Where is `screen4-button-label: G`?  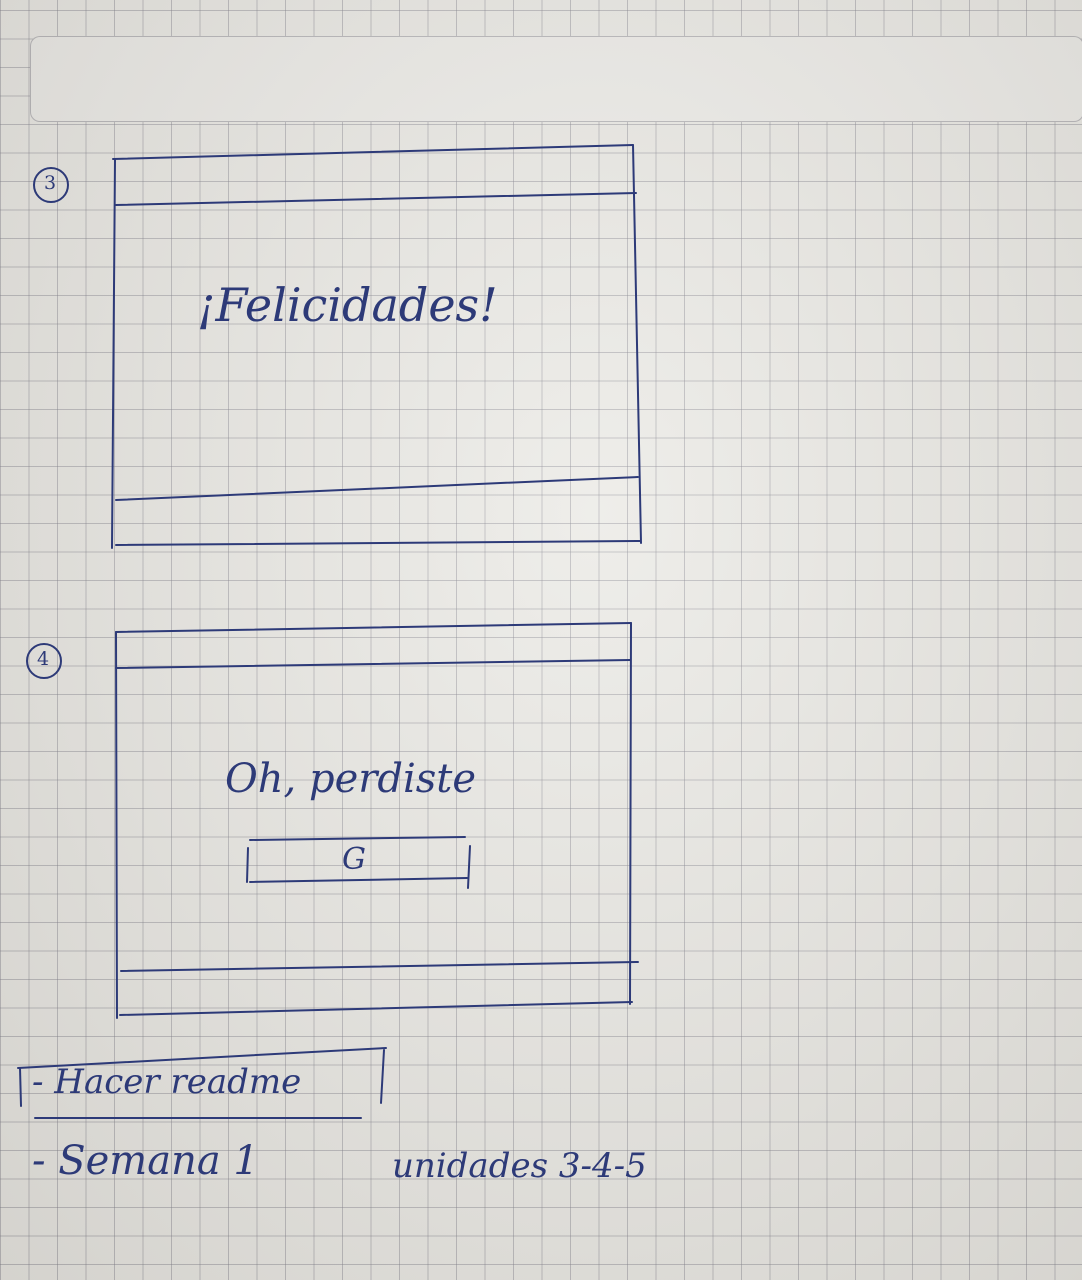 screen4-button-label: G is located at coordinates (354, 859).